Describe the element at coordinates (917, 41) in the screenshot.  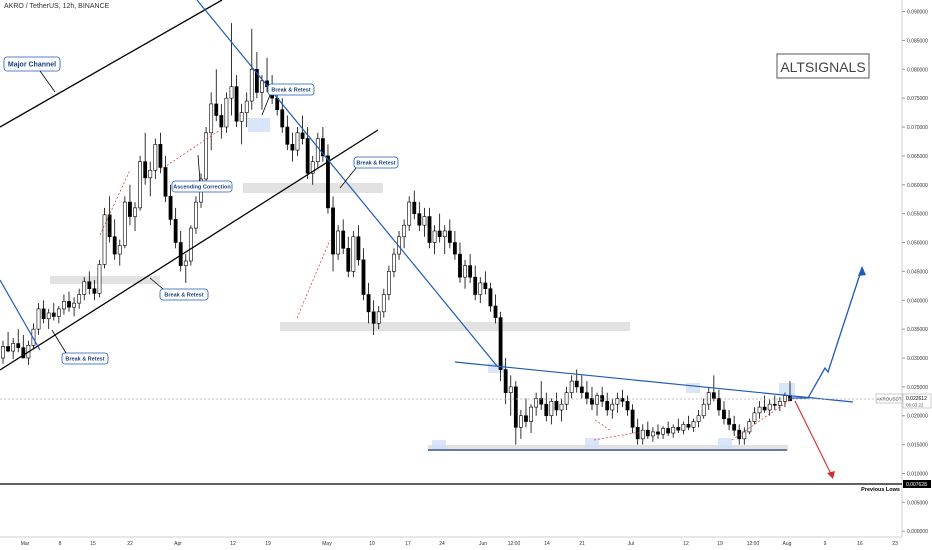
I see `y-tick-label: 0.085000` at that location.